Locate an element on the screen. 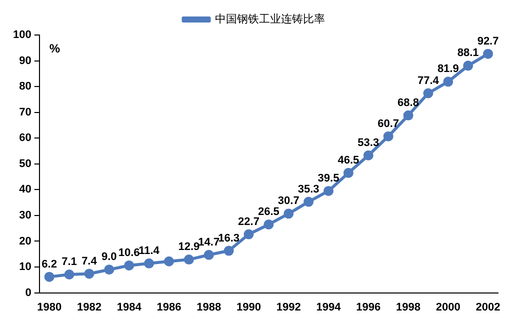 The image size is (510, 321). legend-label: 中国钢铁工业连铸比率 is located at coordinates (269, 19).